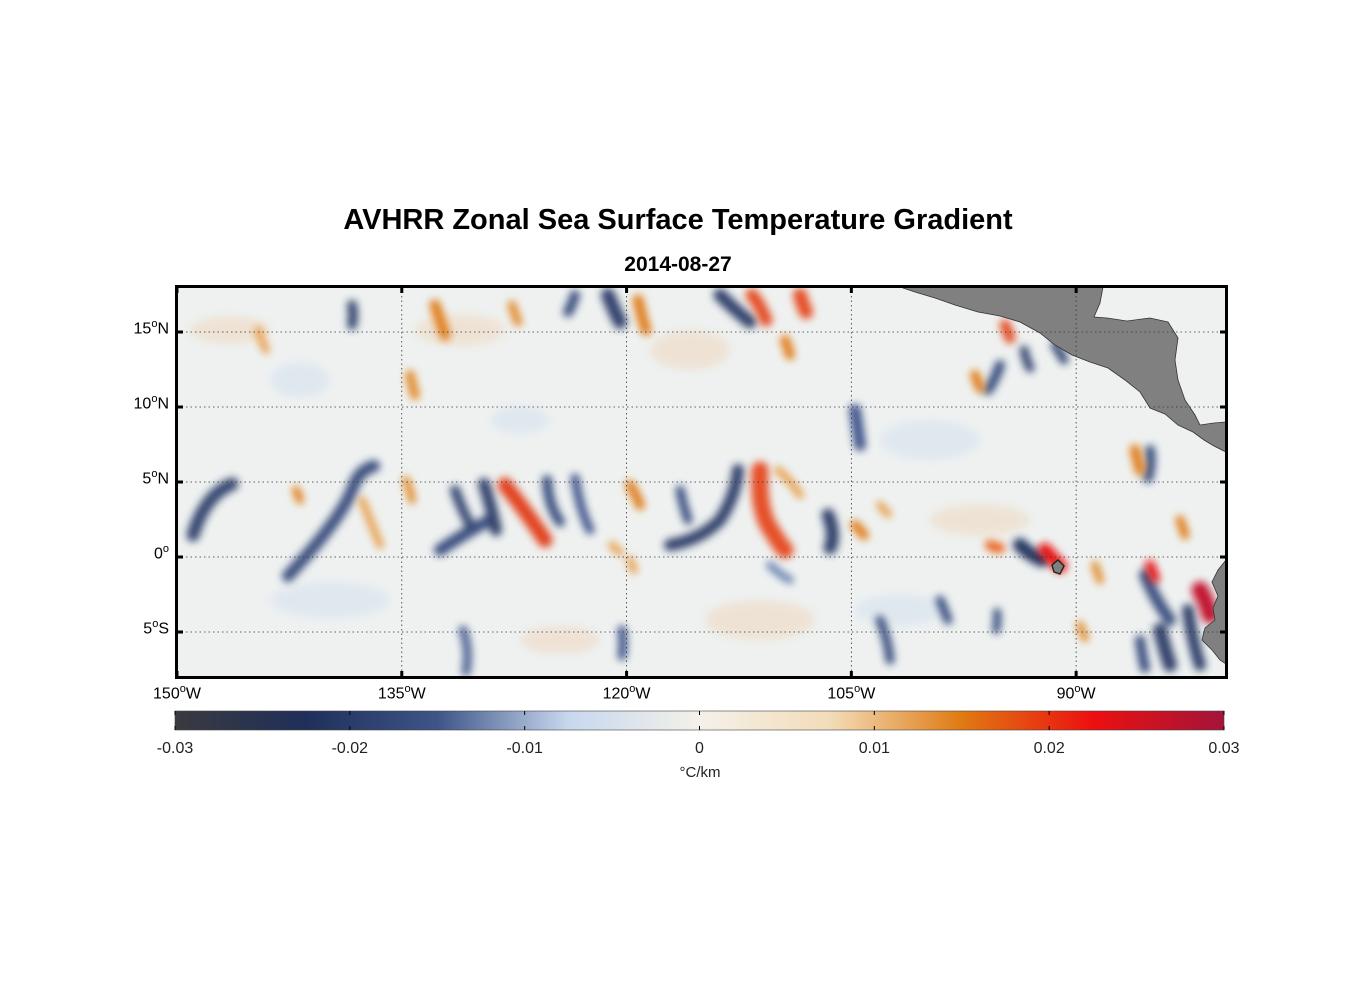  I want to click on colorbar-unit: °C/km, so click(700, 772).